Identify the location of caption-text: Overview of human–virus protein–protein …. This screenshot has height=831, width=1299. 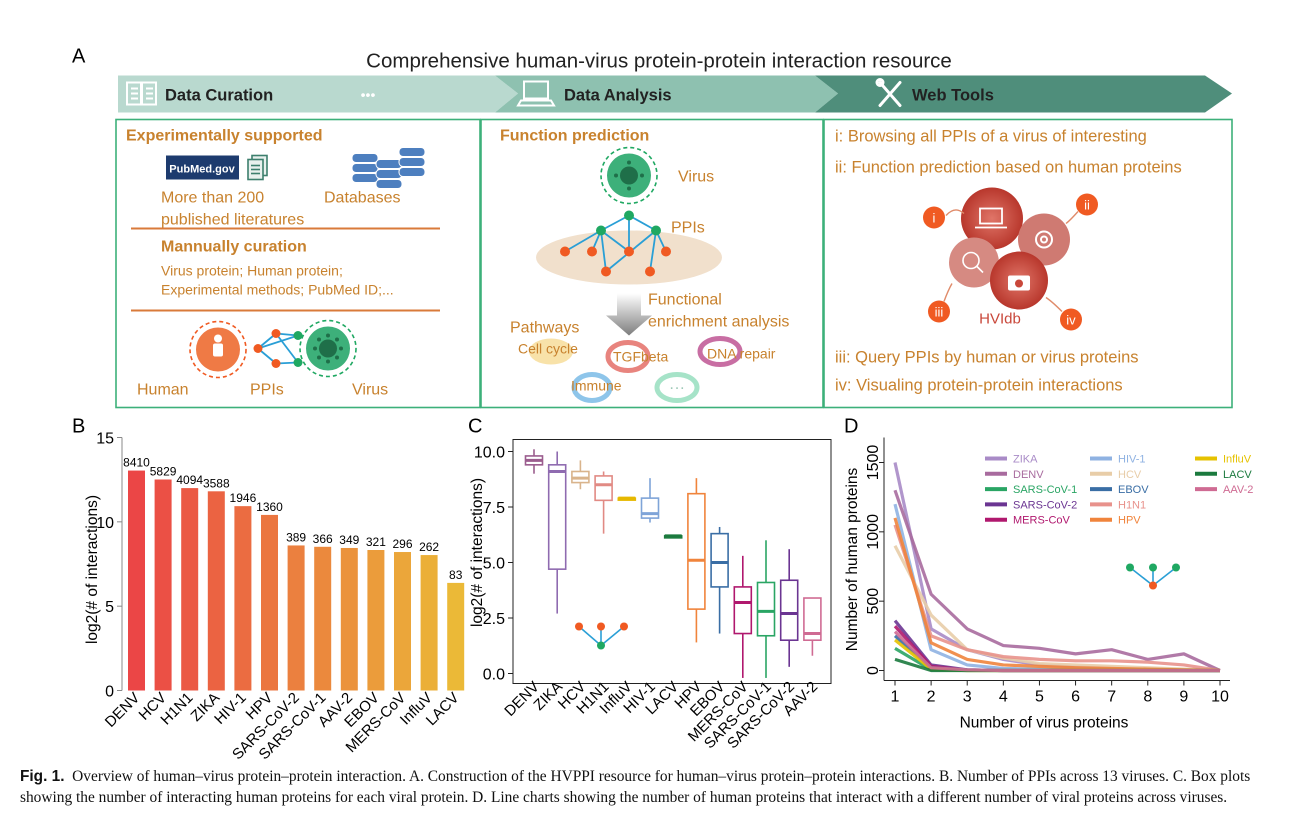
(635, 787).